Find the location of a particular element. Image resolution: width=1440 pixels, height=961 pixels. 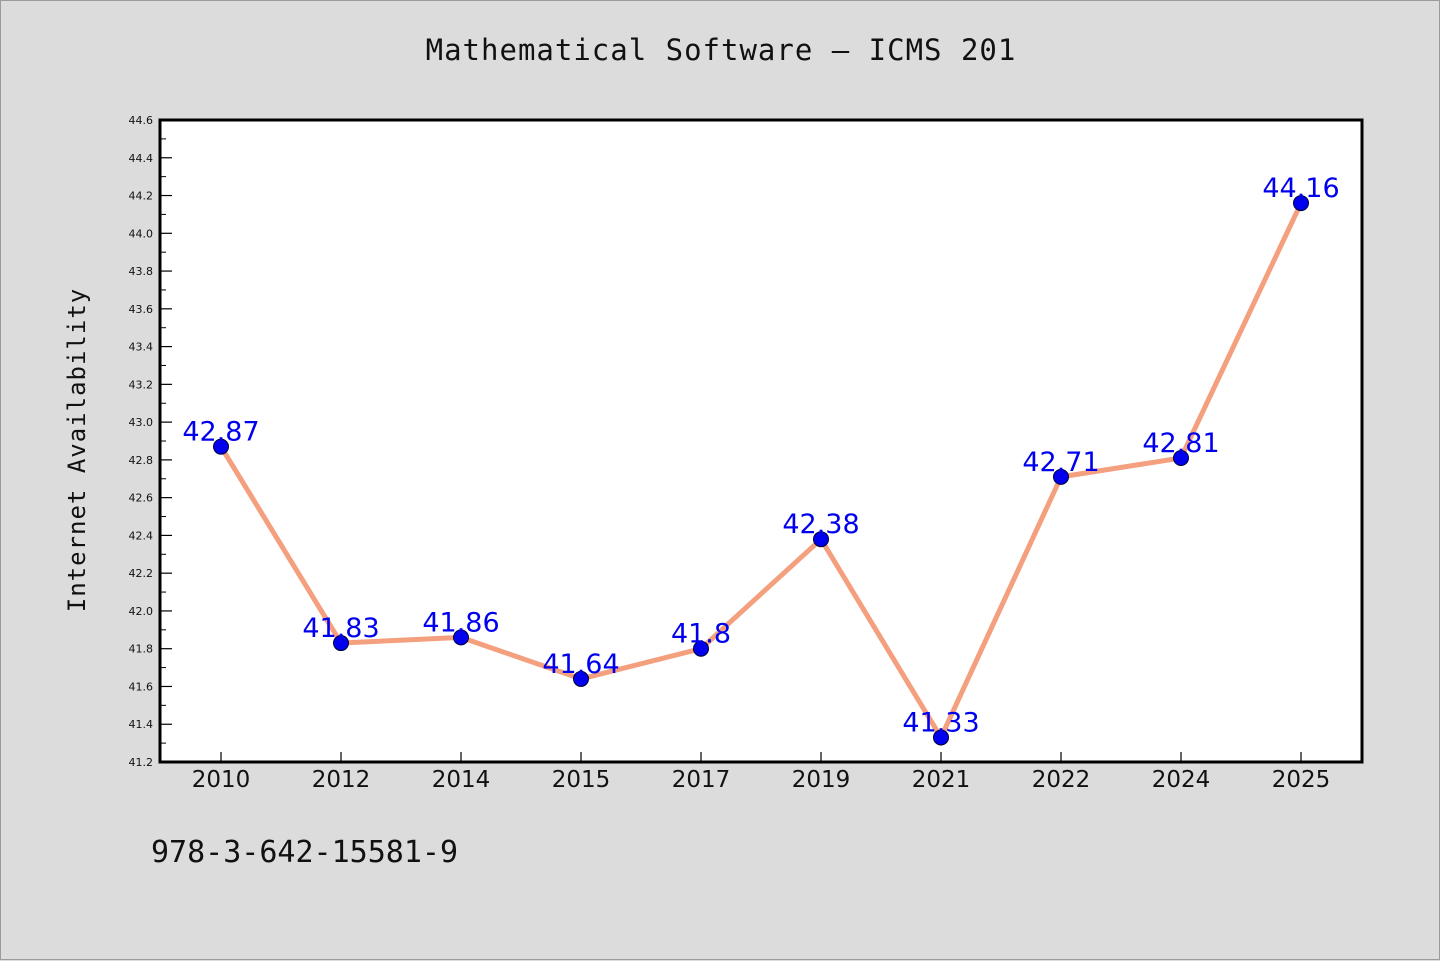

y-tick-label: 42.2 is located at coordinates (141, 573).